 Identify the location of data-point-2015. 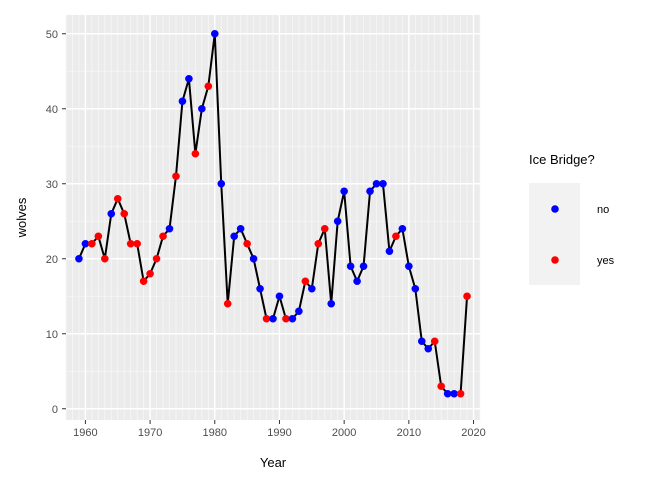
(441, 386).